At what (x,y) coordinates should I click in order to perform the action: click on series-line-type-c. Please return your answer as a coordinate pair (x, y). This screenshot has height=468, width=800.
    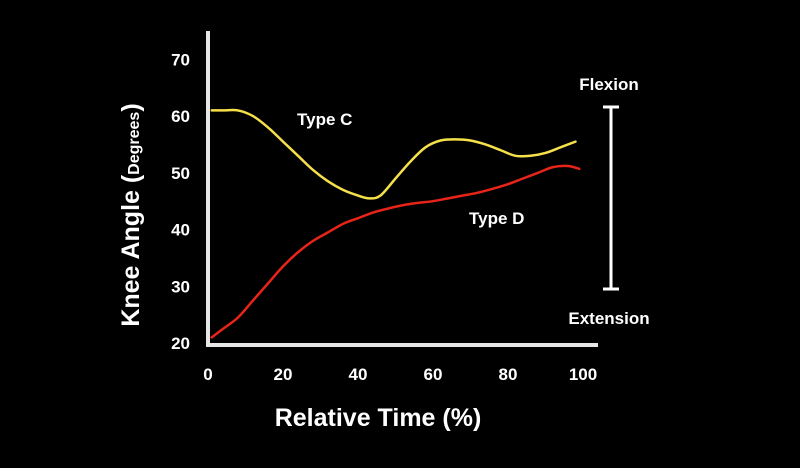
    Looking at the image, I should click on (393, 154).